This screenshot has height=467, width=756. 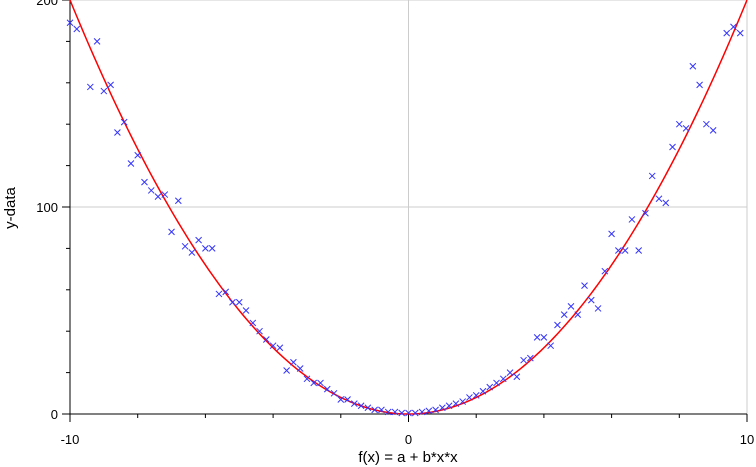 What do you see at coordinates (408, 439) in the screenshot?
I see `x-tick-label: 0` at bounding box center [408, 439].